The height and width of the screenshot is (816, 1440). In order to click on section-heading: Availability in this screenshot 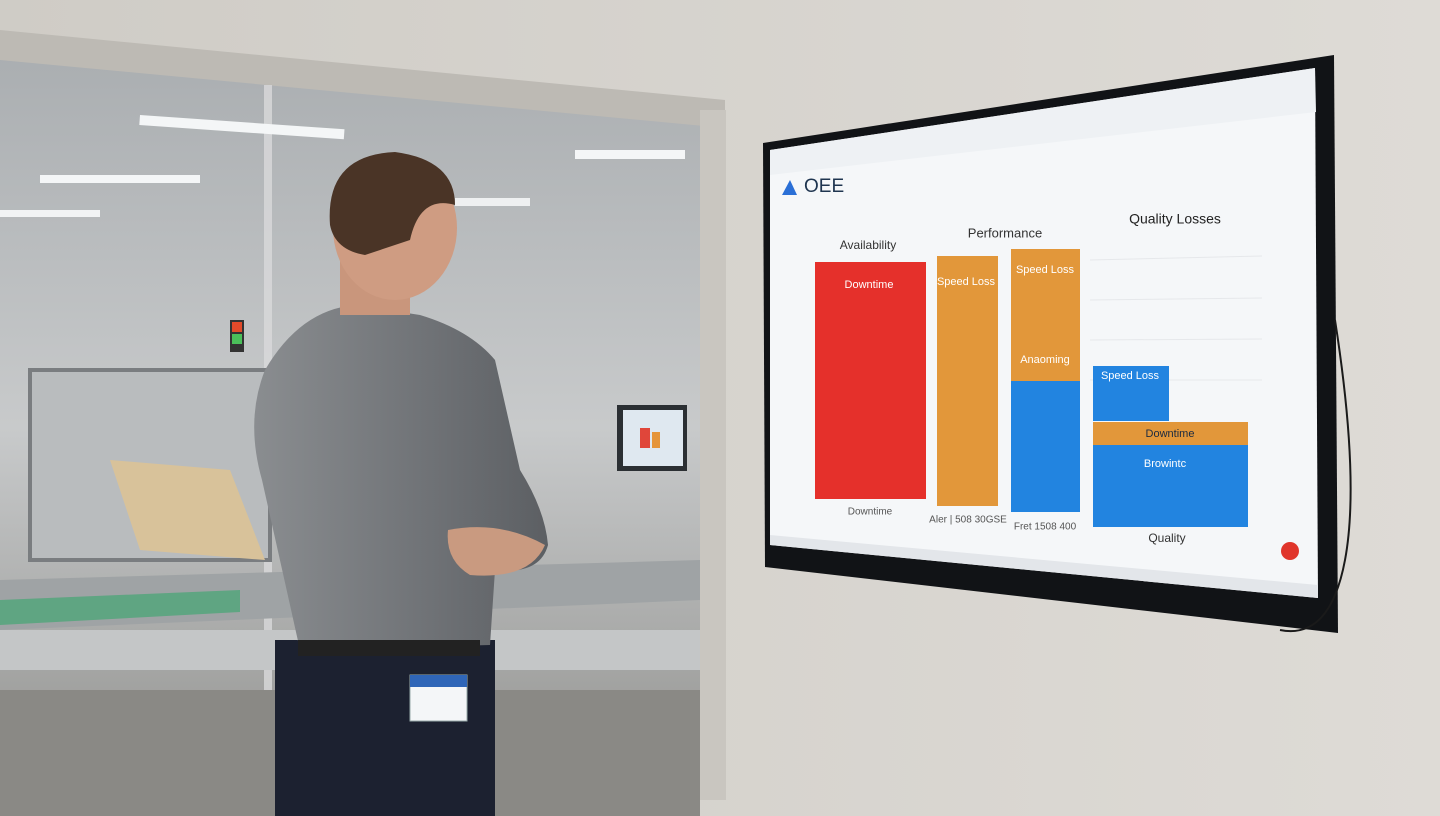, I will do `click(868, 245)`.